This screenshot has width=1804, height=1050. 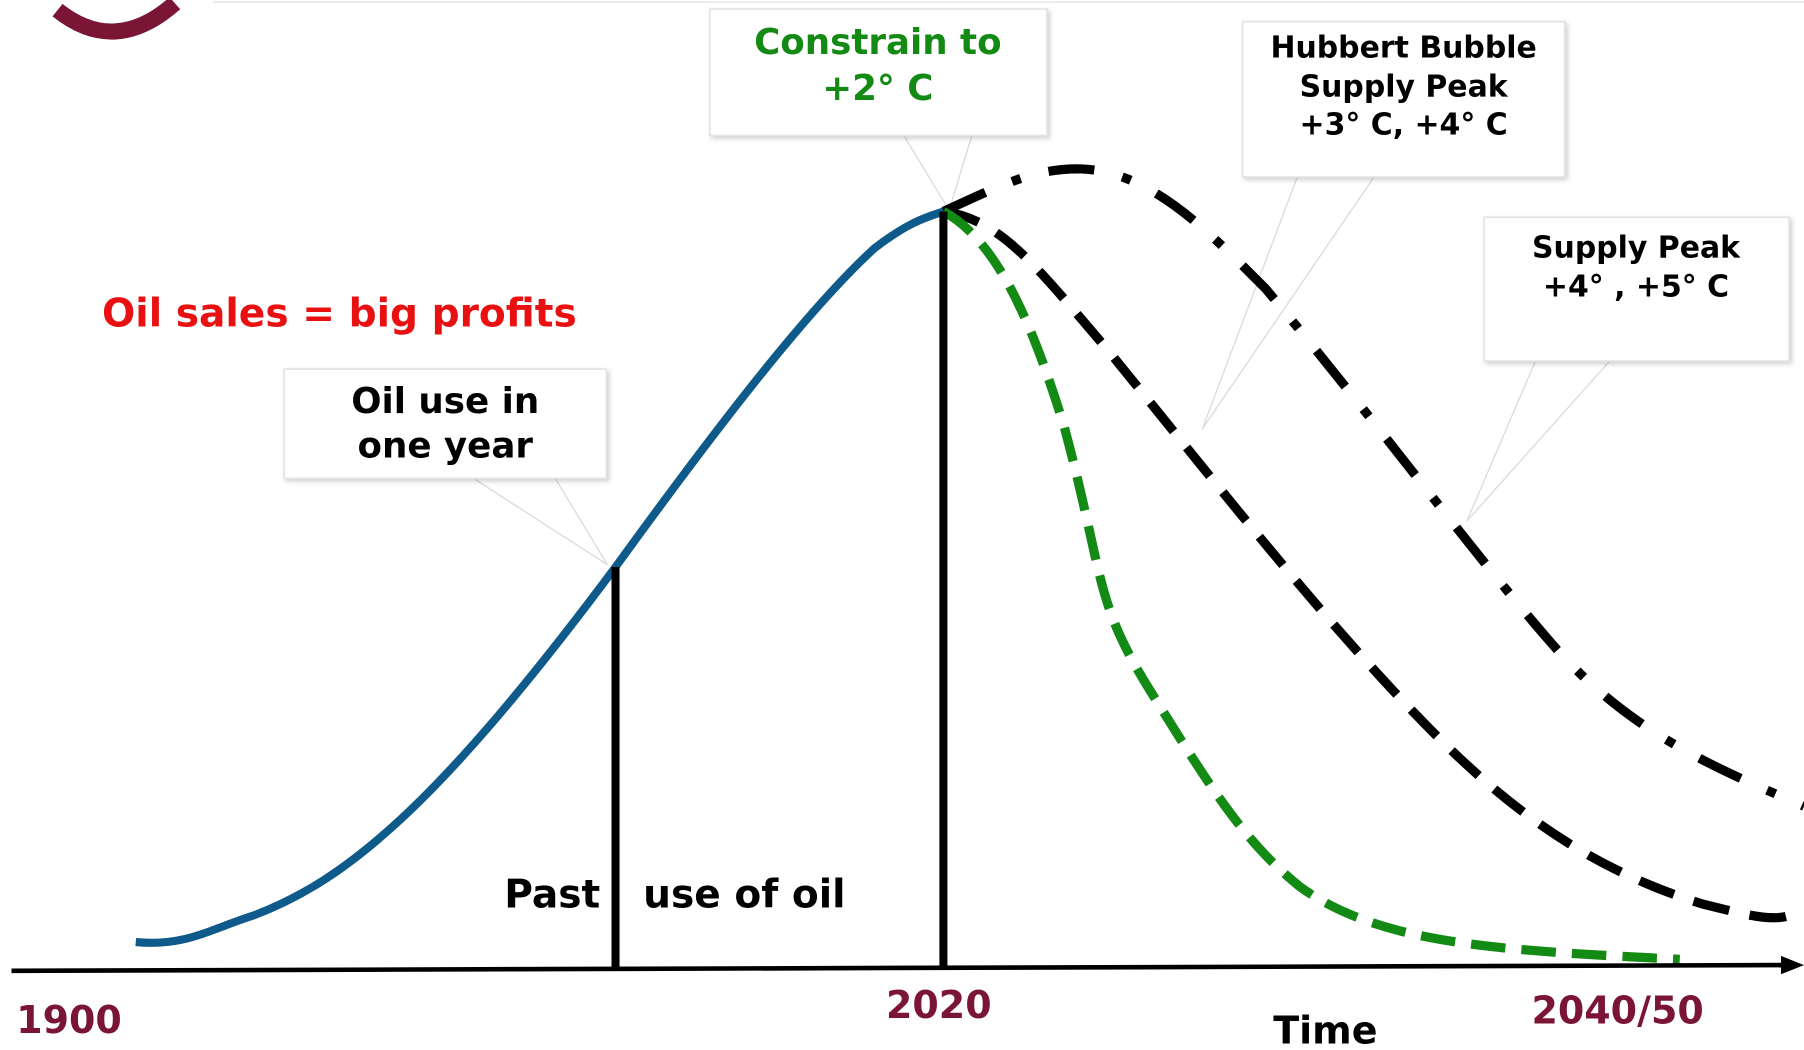 I want to click on axis-label: Time, so click(x=1325, y=1029).